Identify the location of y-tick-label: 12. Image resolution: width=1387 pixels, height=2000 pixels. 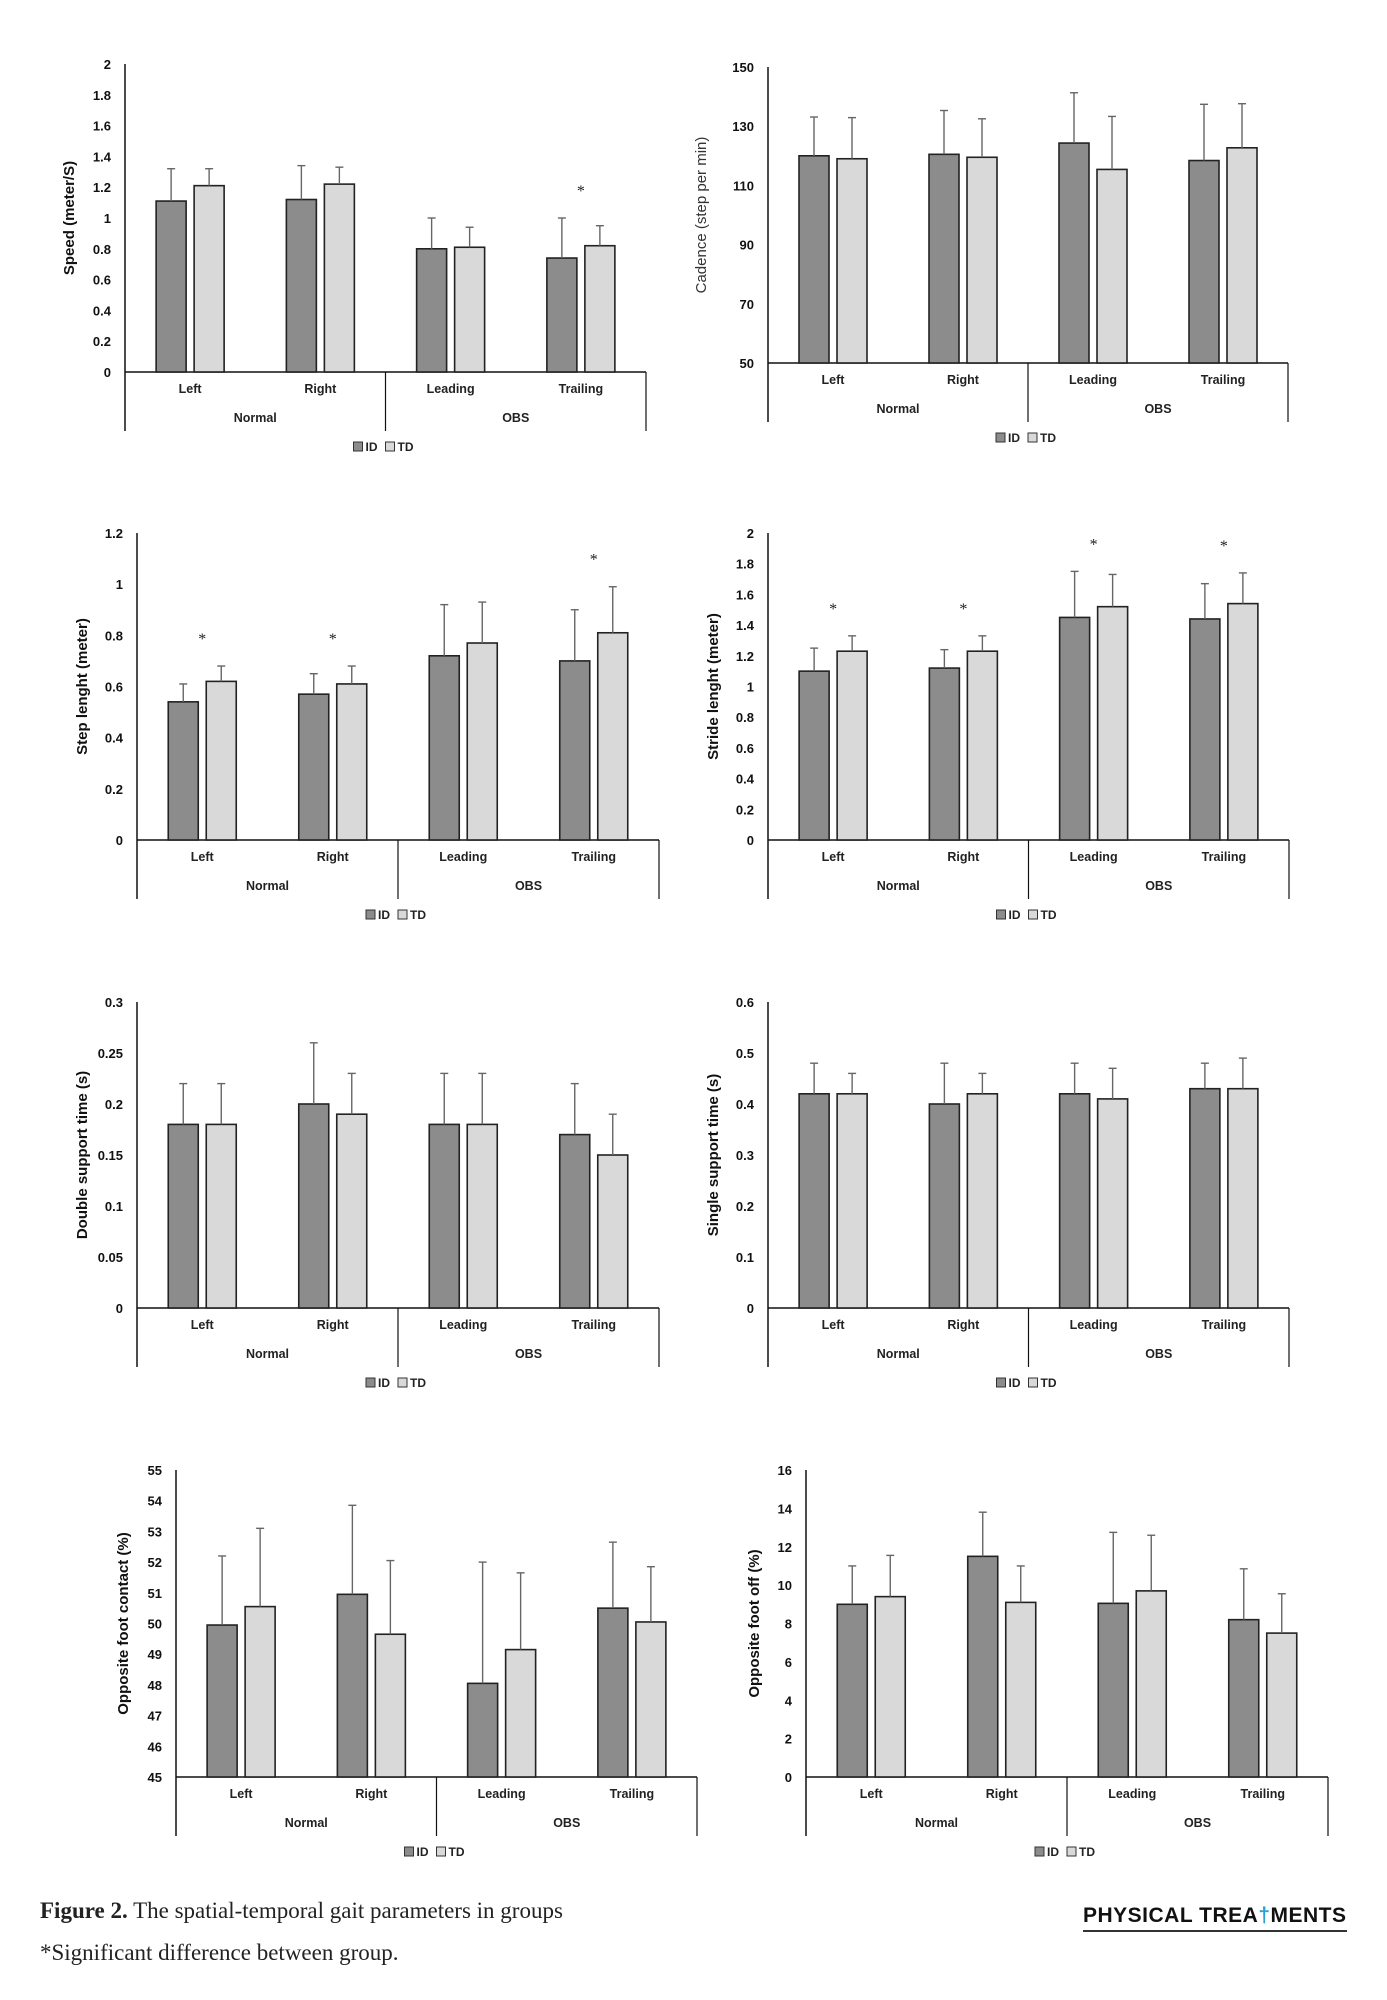
(785, 1547).